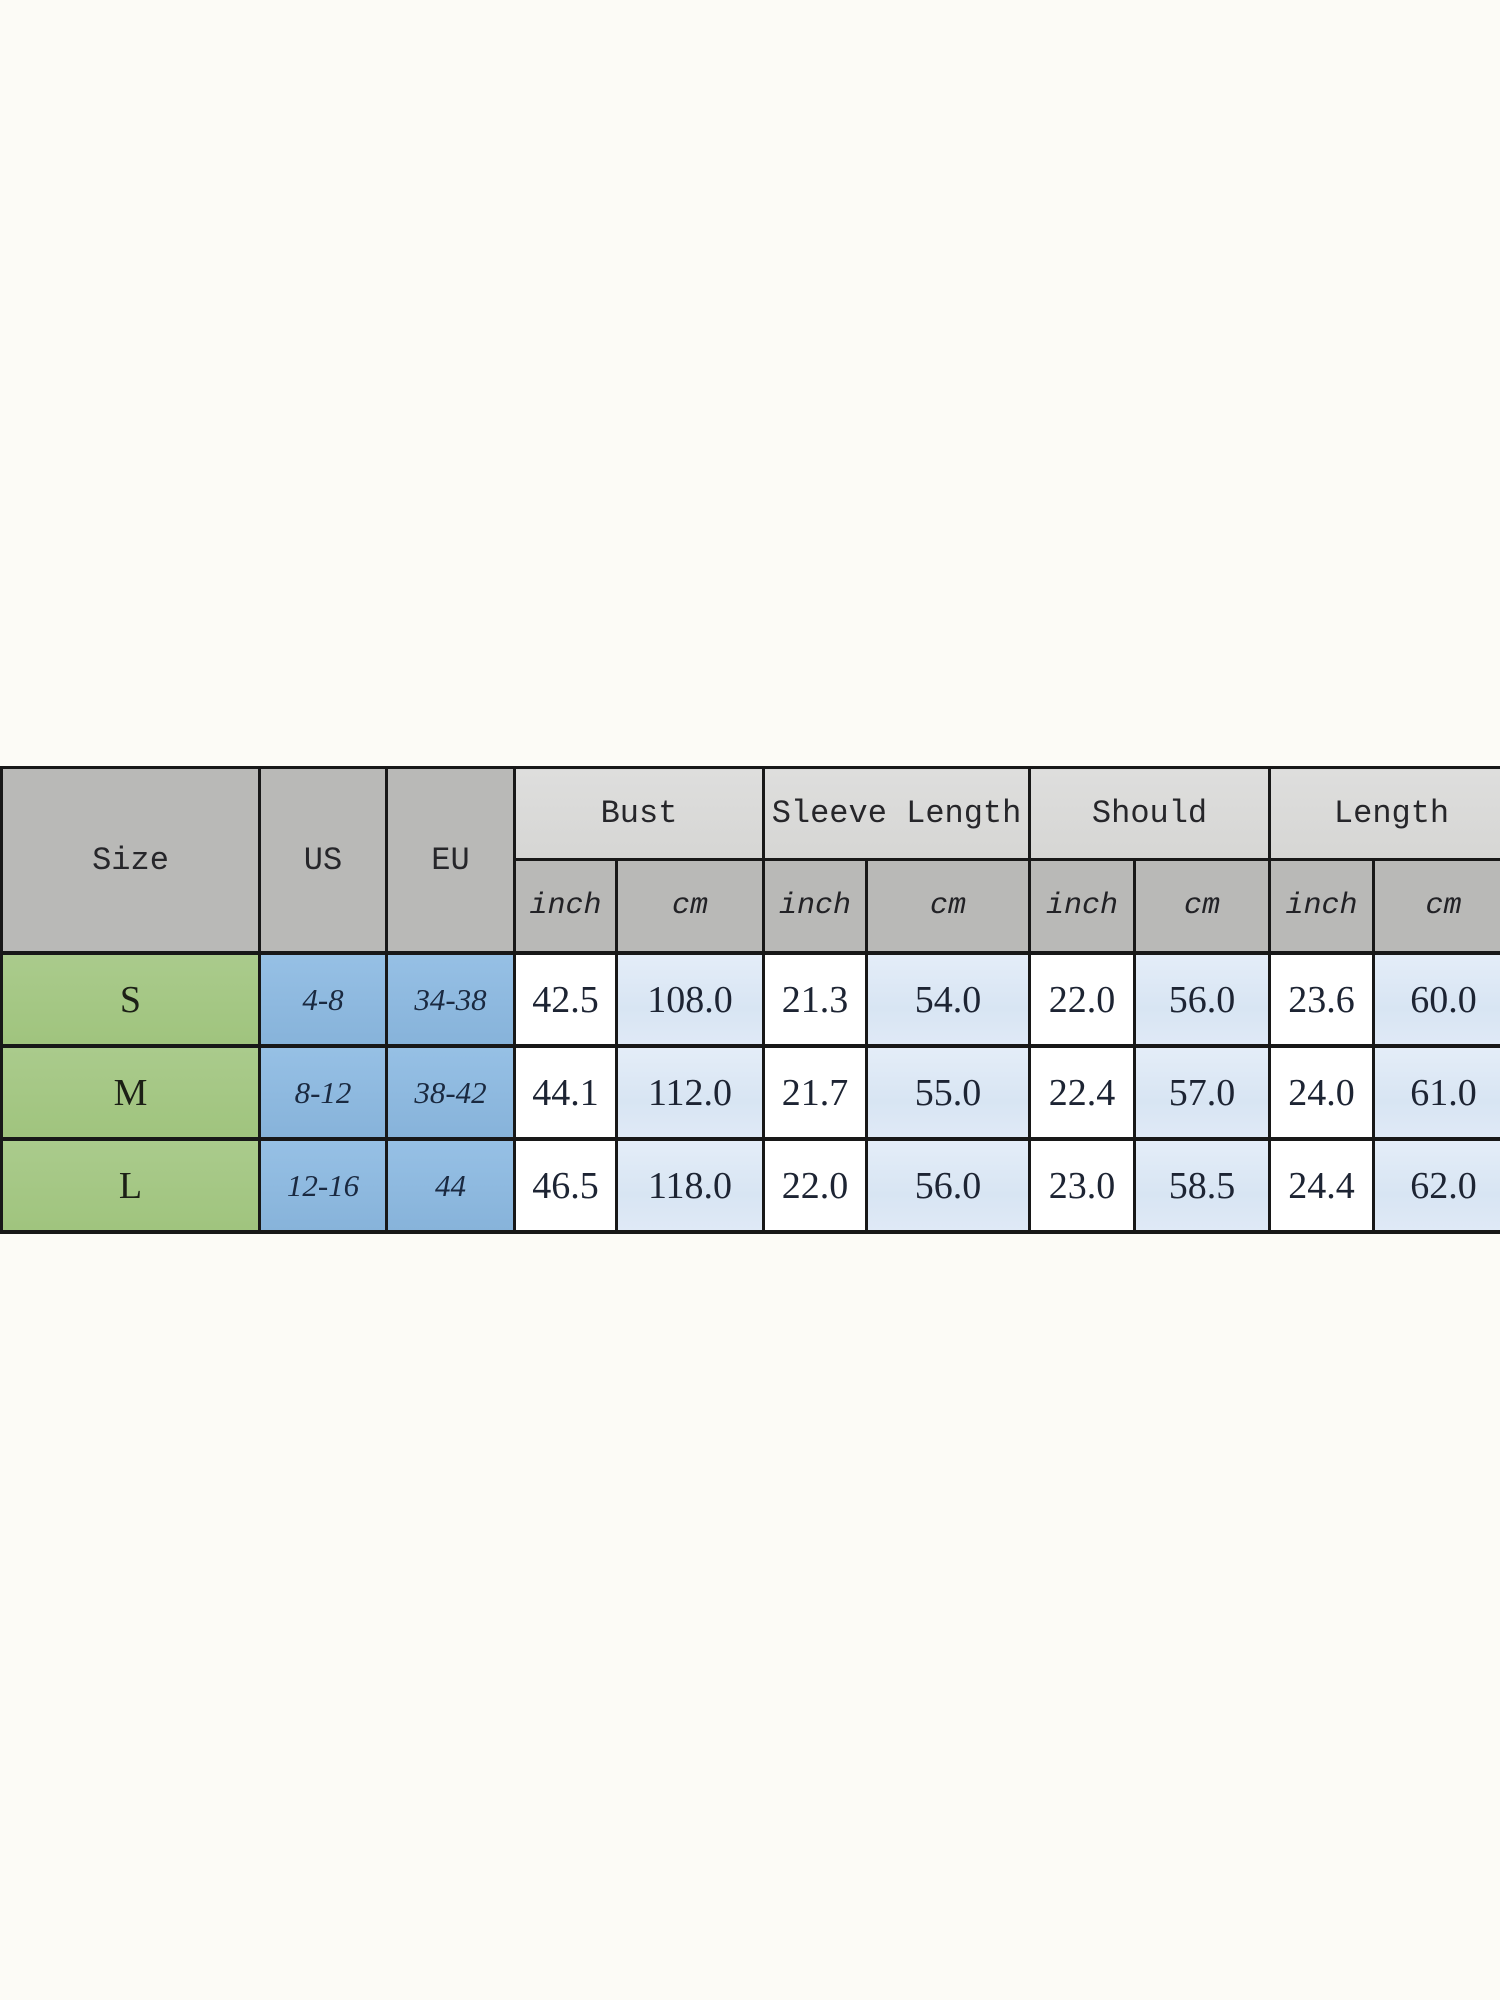 The height and width of the screenshot is (2000, 1500). Describe the element at coordinates (690, 1092) in the screenshot. I see `bust-cm-cell: 112.0` at that location.